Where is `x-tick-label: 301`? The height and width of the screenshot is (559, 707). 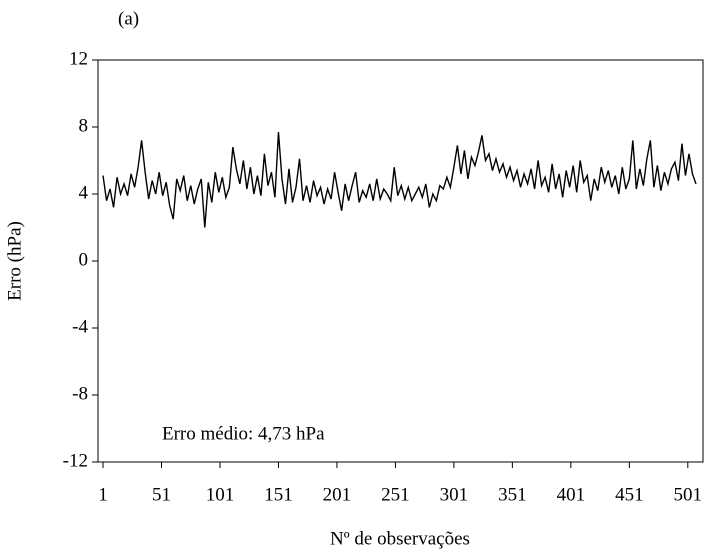
x-tick-label: 301 is located at coordinates (454, 494).